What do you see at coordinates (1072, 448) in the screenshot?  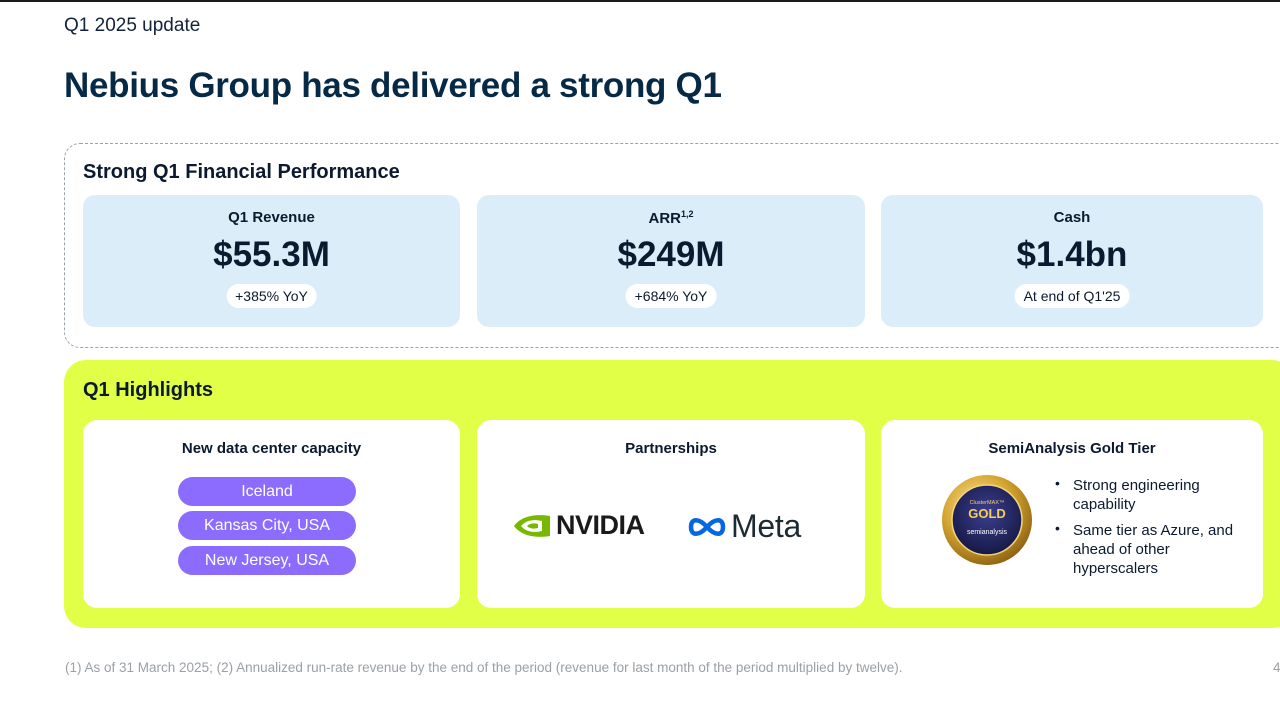 I see `semianalysis-title: SemiAnalysis Gold Tier` at bounding box center [1072, 448].